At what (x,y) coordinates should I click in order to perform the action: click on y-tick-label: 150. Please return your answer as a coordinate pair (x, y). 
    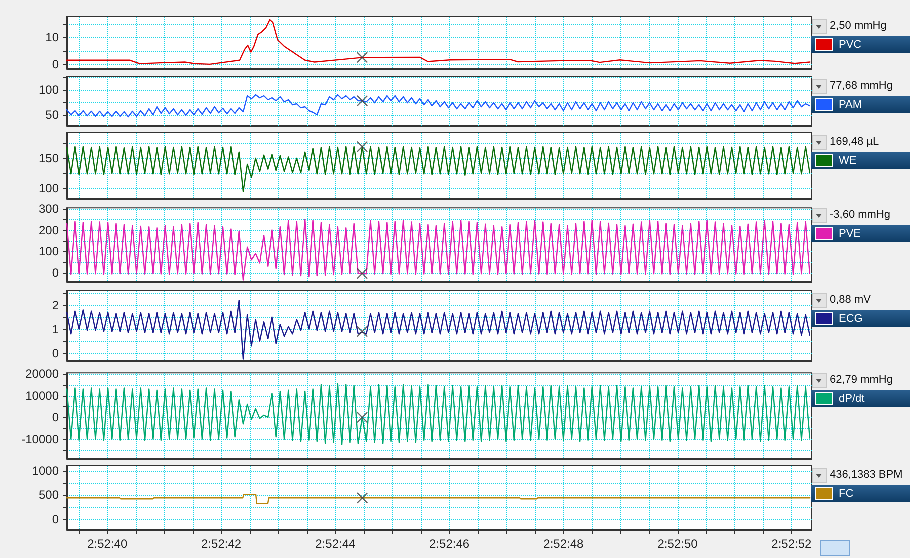
    Looking at the image, I should click on (49, 158).